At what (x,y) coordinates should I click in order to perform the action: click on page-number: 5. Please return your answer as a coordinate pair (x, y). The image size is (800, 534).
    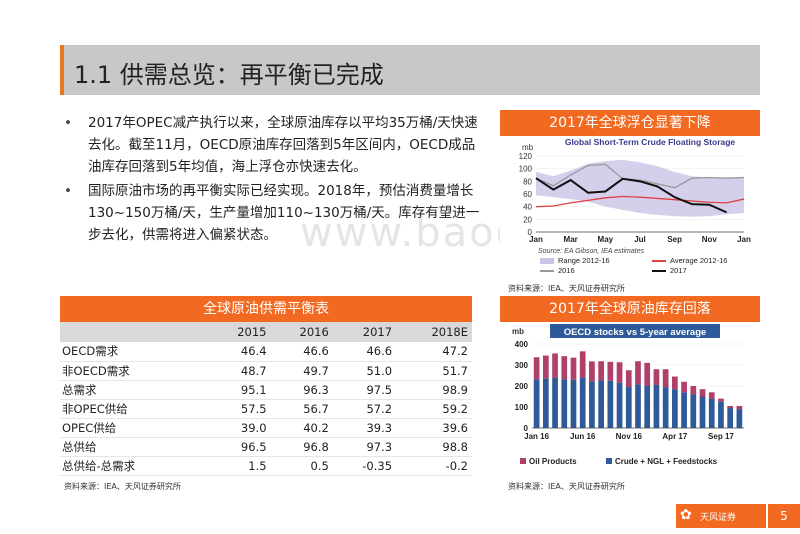
    Looking at the image, I should click on (784, 516).